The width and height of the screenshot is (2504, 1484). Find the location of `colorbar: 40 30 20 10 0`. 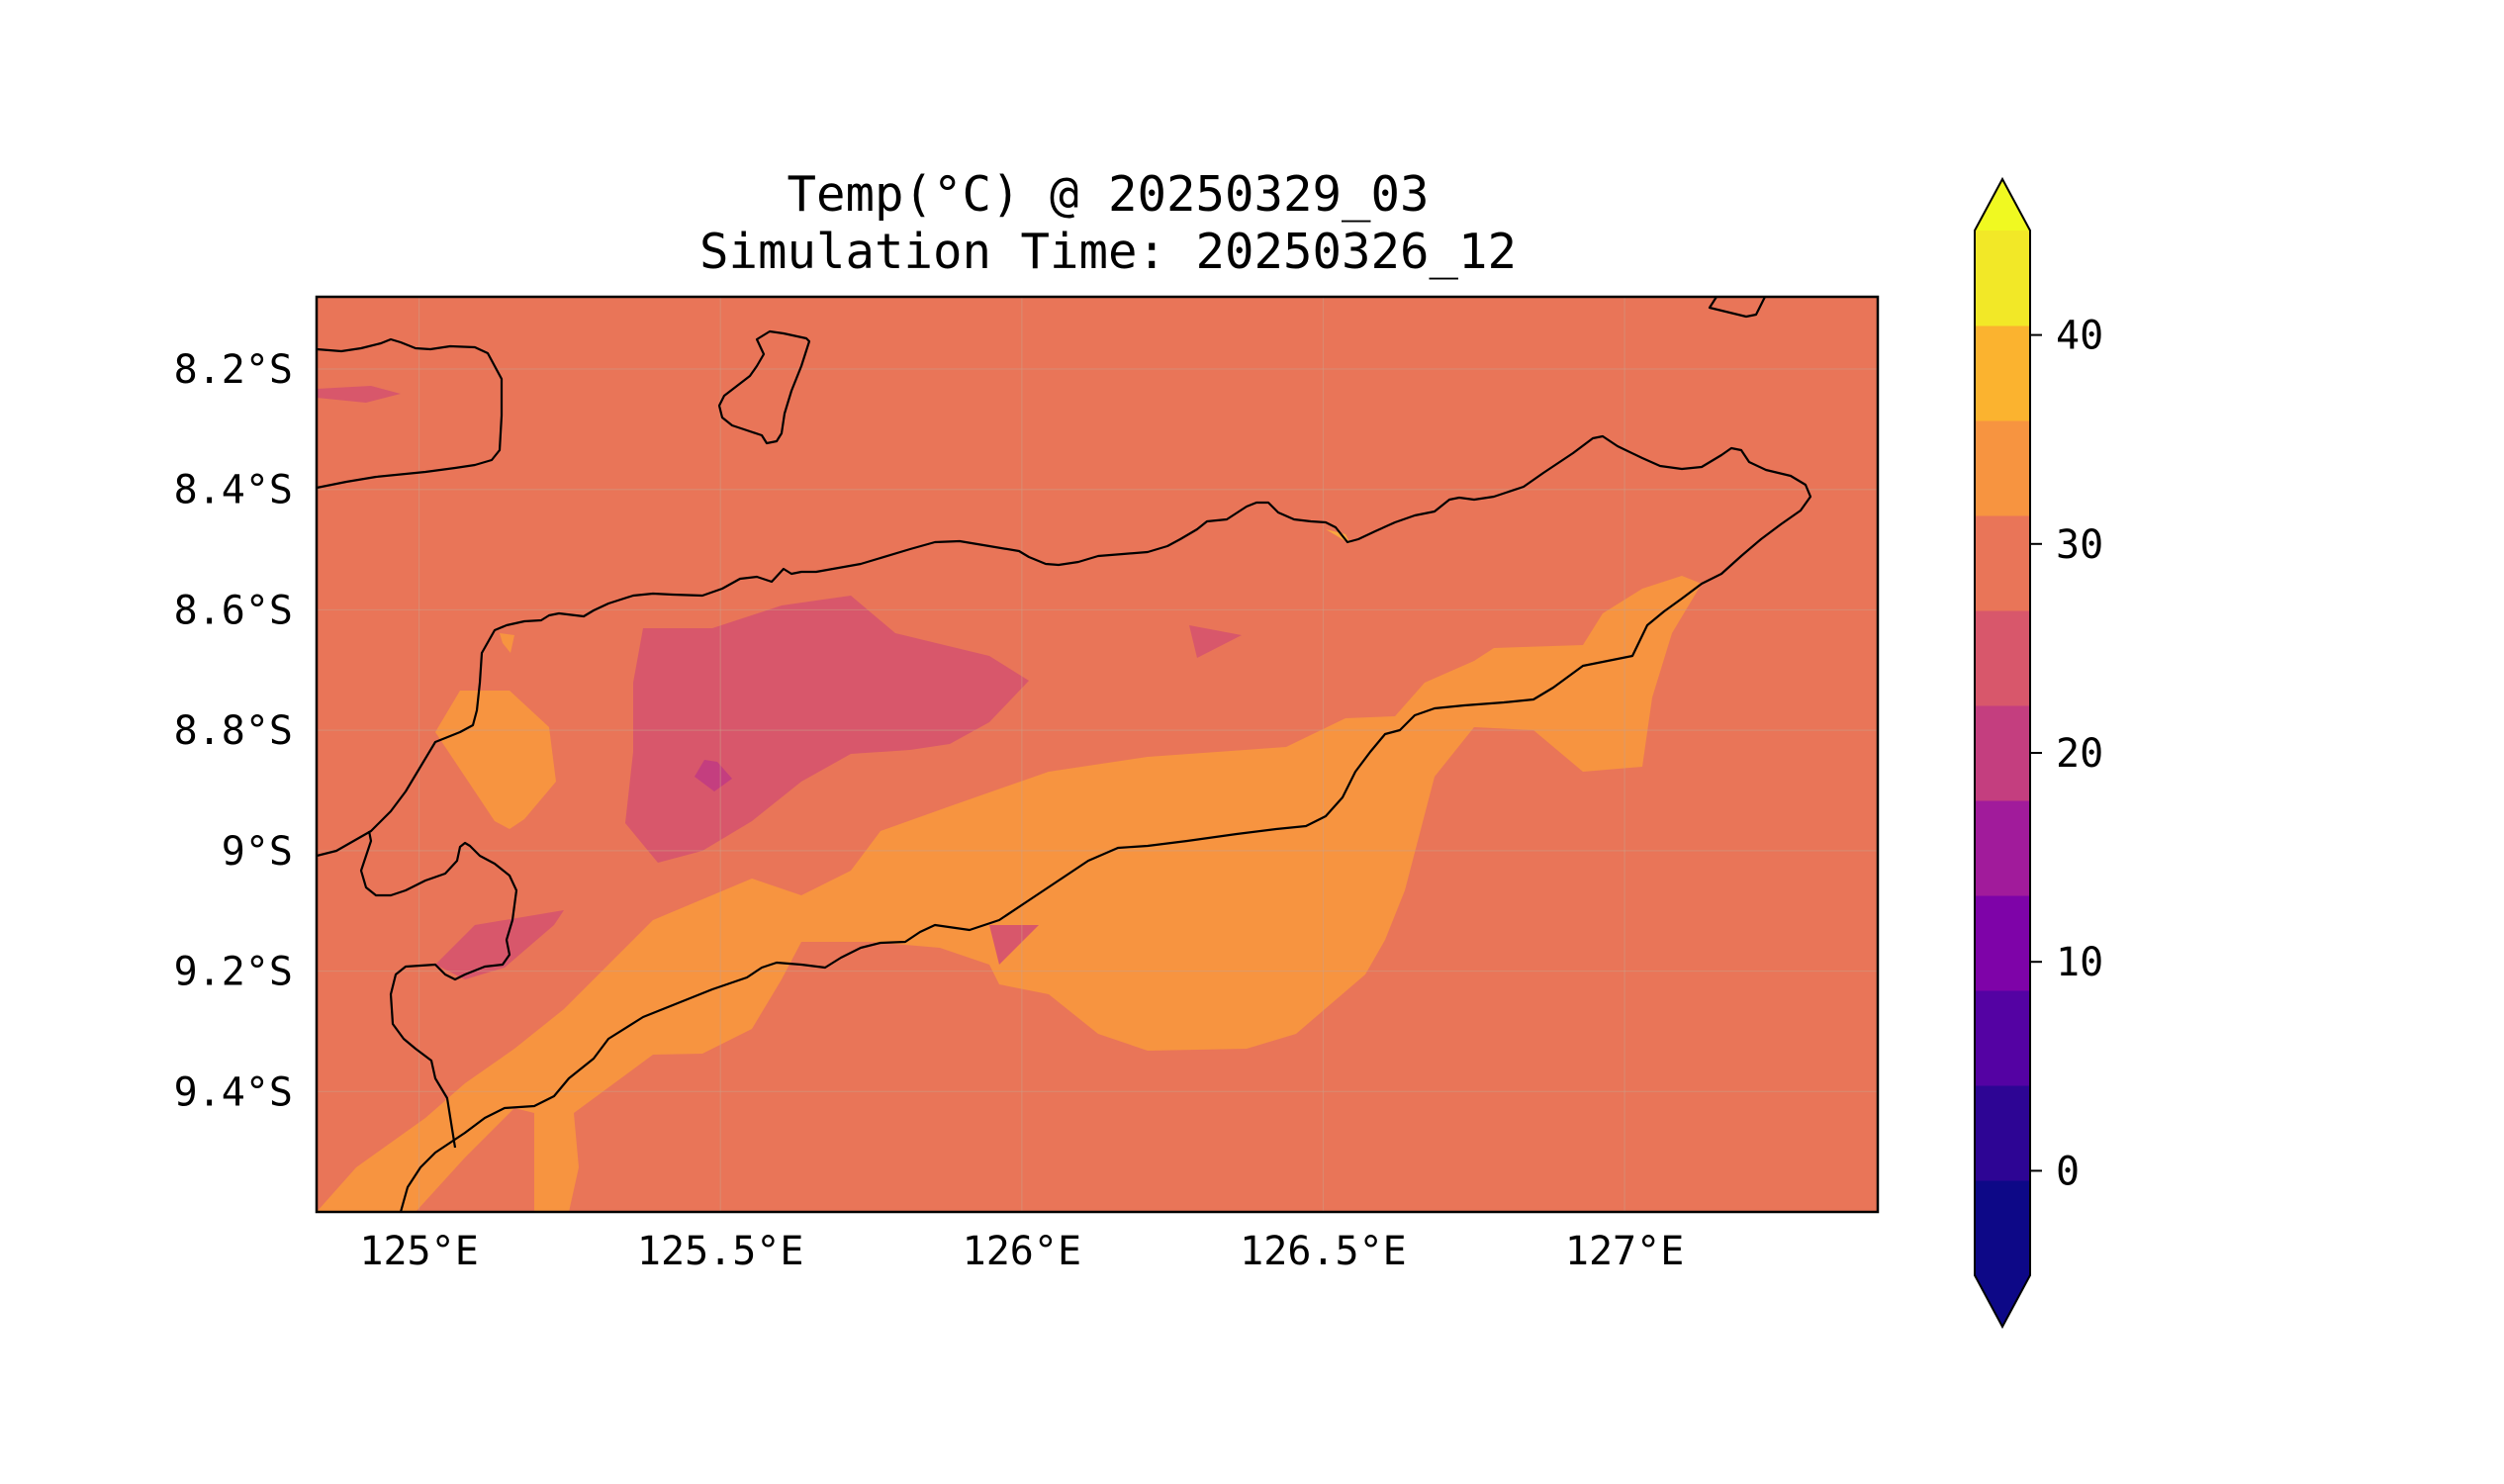

colorbar: 40 30 20 10 0 is located at coordinates (2038, 753).